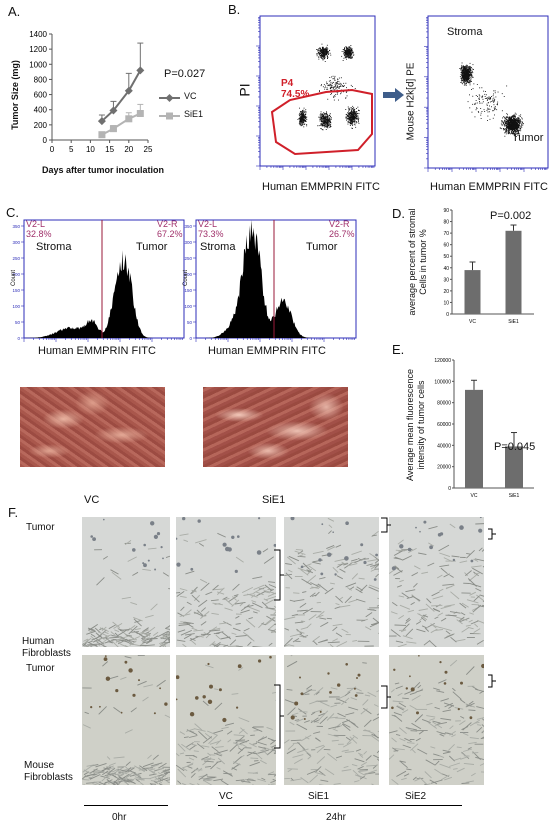  I want to click on panel-b-stroma-label: Stroma, so click(465, 32).